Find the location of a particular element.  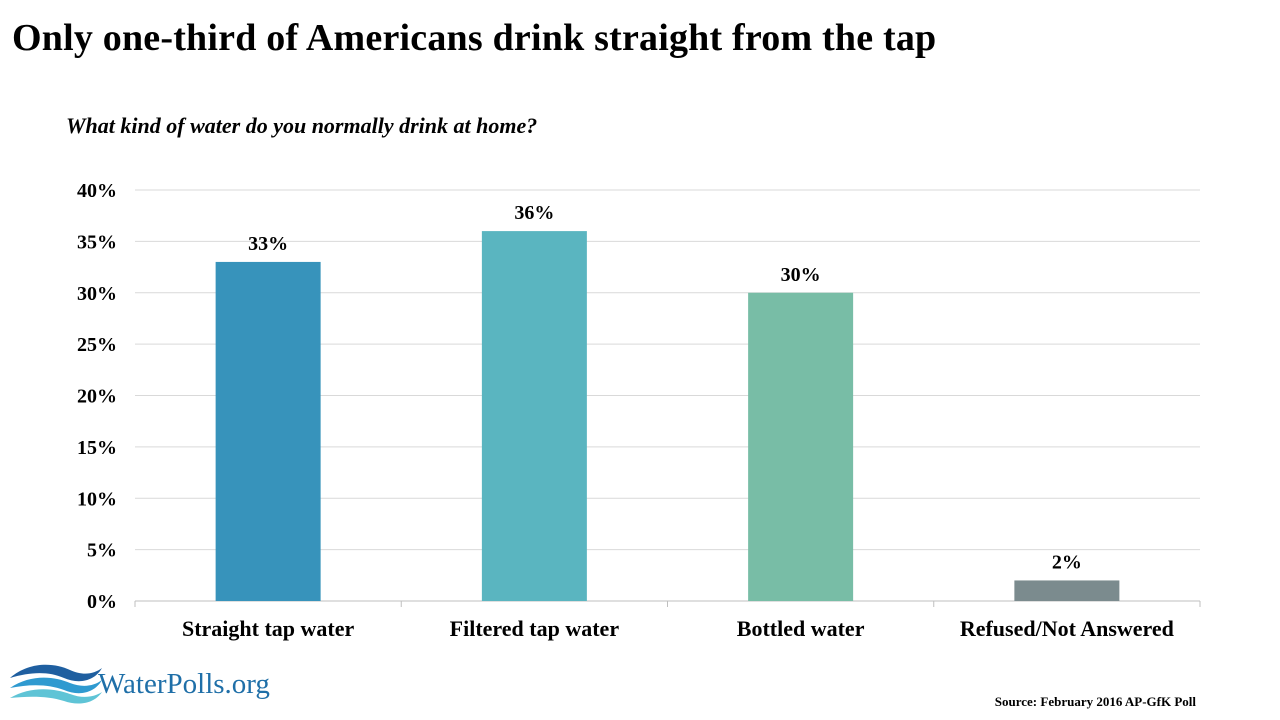

x-tick-label: Straight tap water is located at coordinates (268, 628).